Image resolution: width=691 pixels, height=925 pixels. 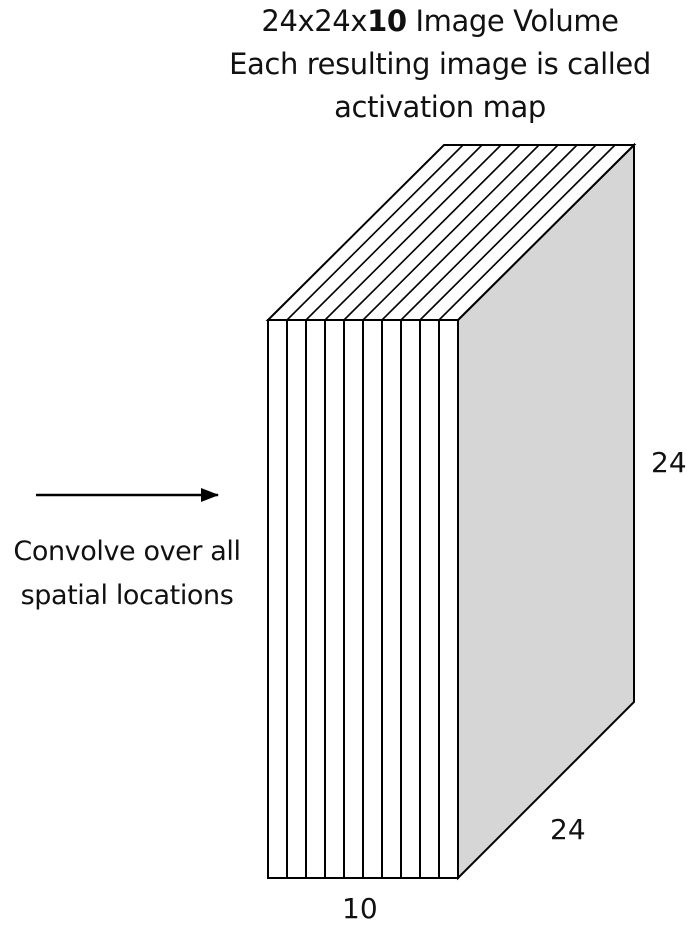 I want to click on width-dimension-label: 10, so click(x=360, y=908).